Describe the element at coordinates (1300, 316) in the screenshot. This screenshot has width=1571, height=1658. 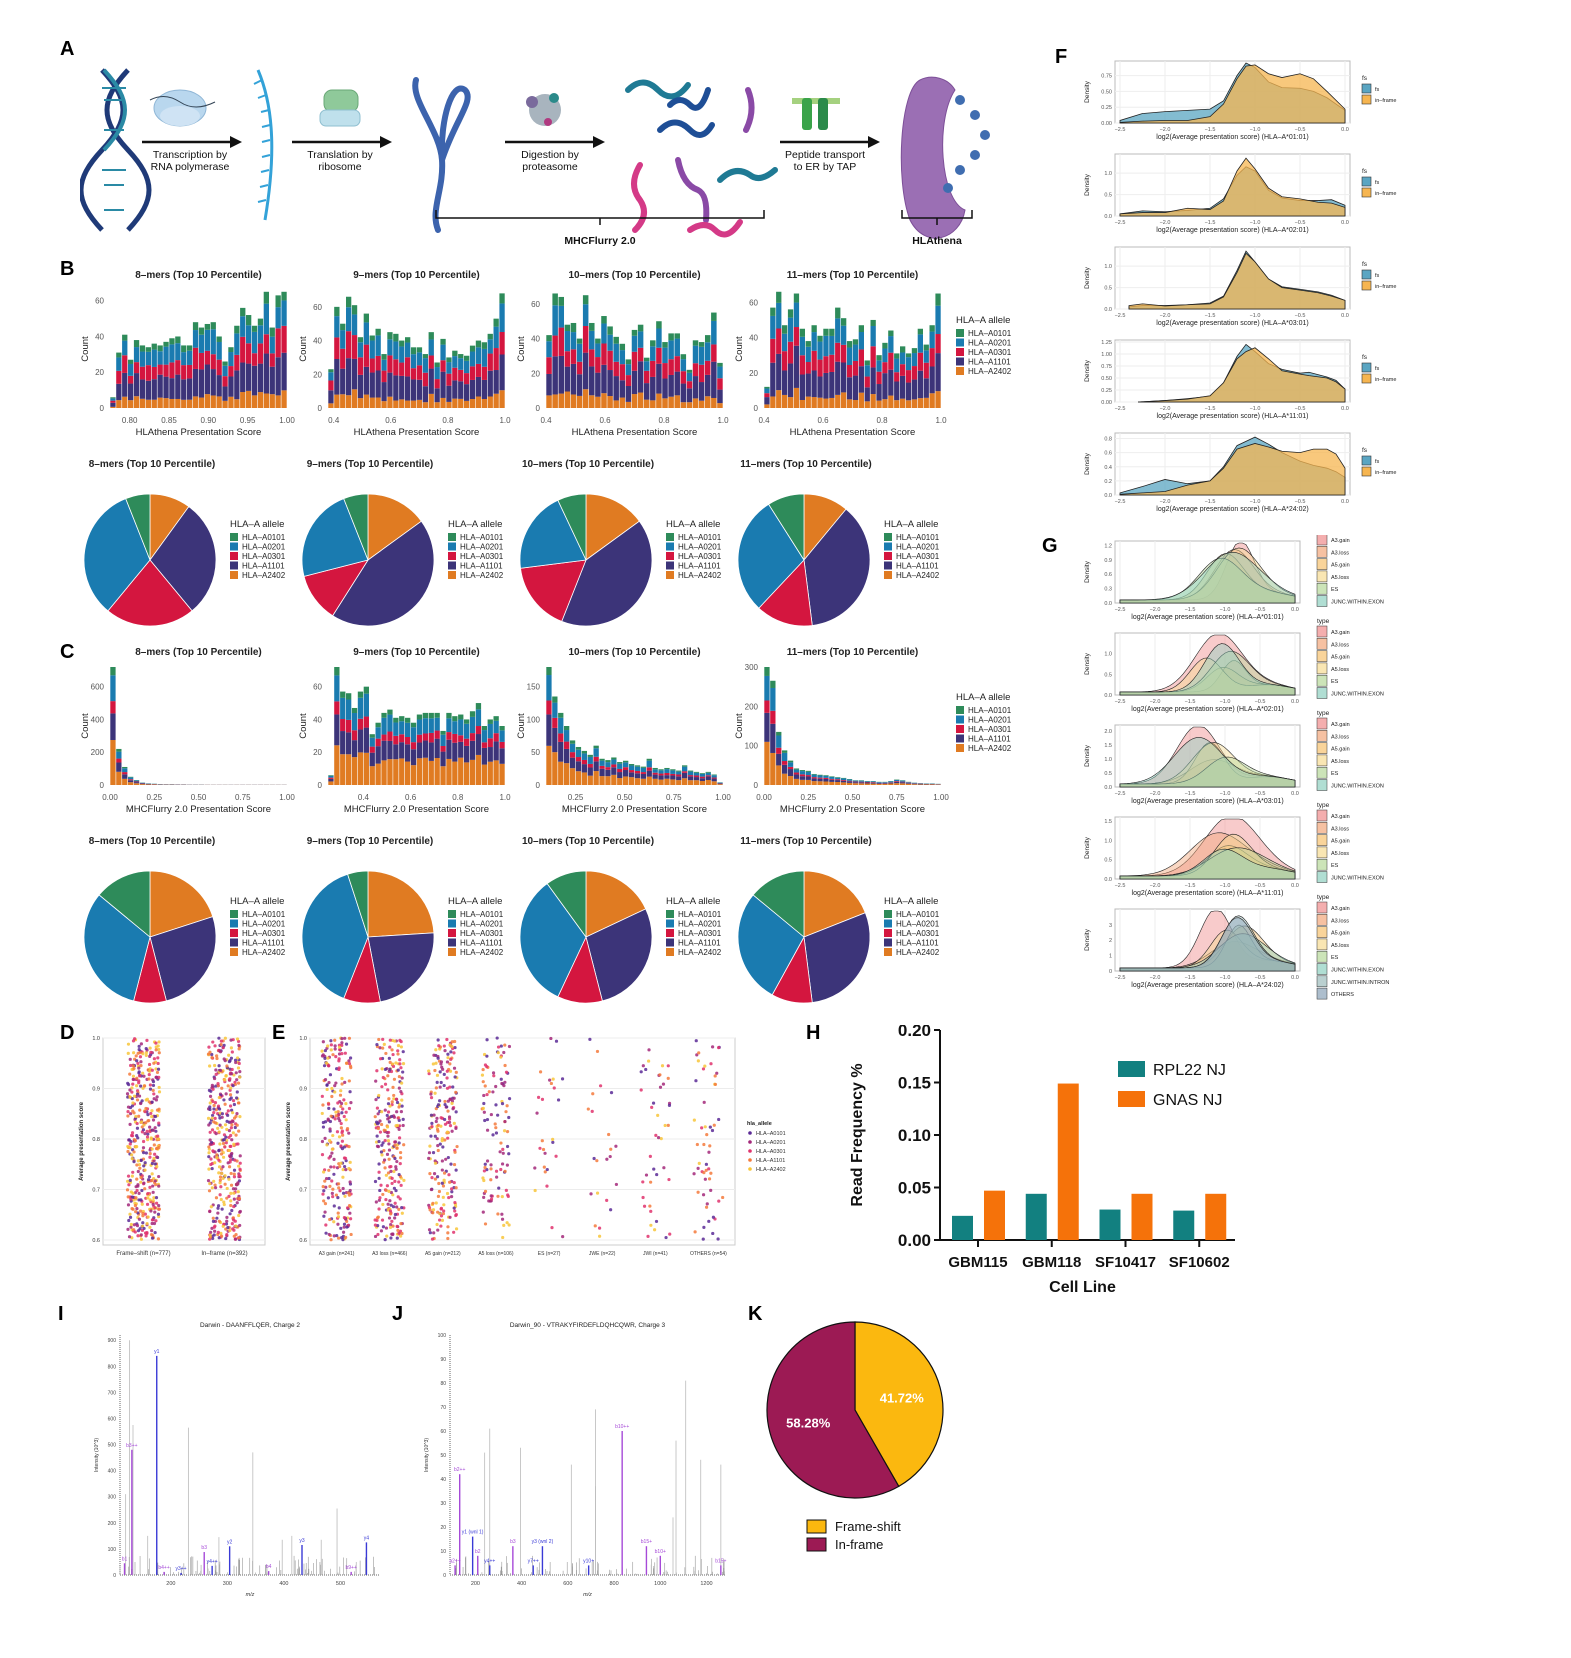
I see `x-tick-label: −0.5` at that location.